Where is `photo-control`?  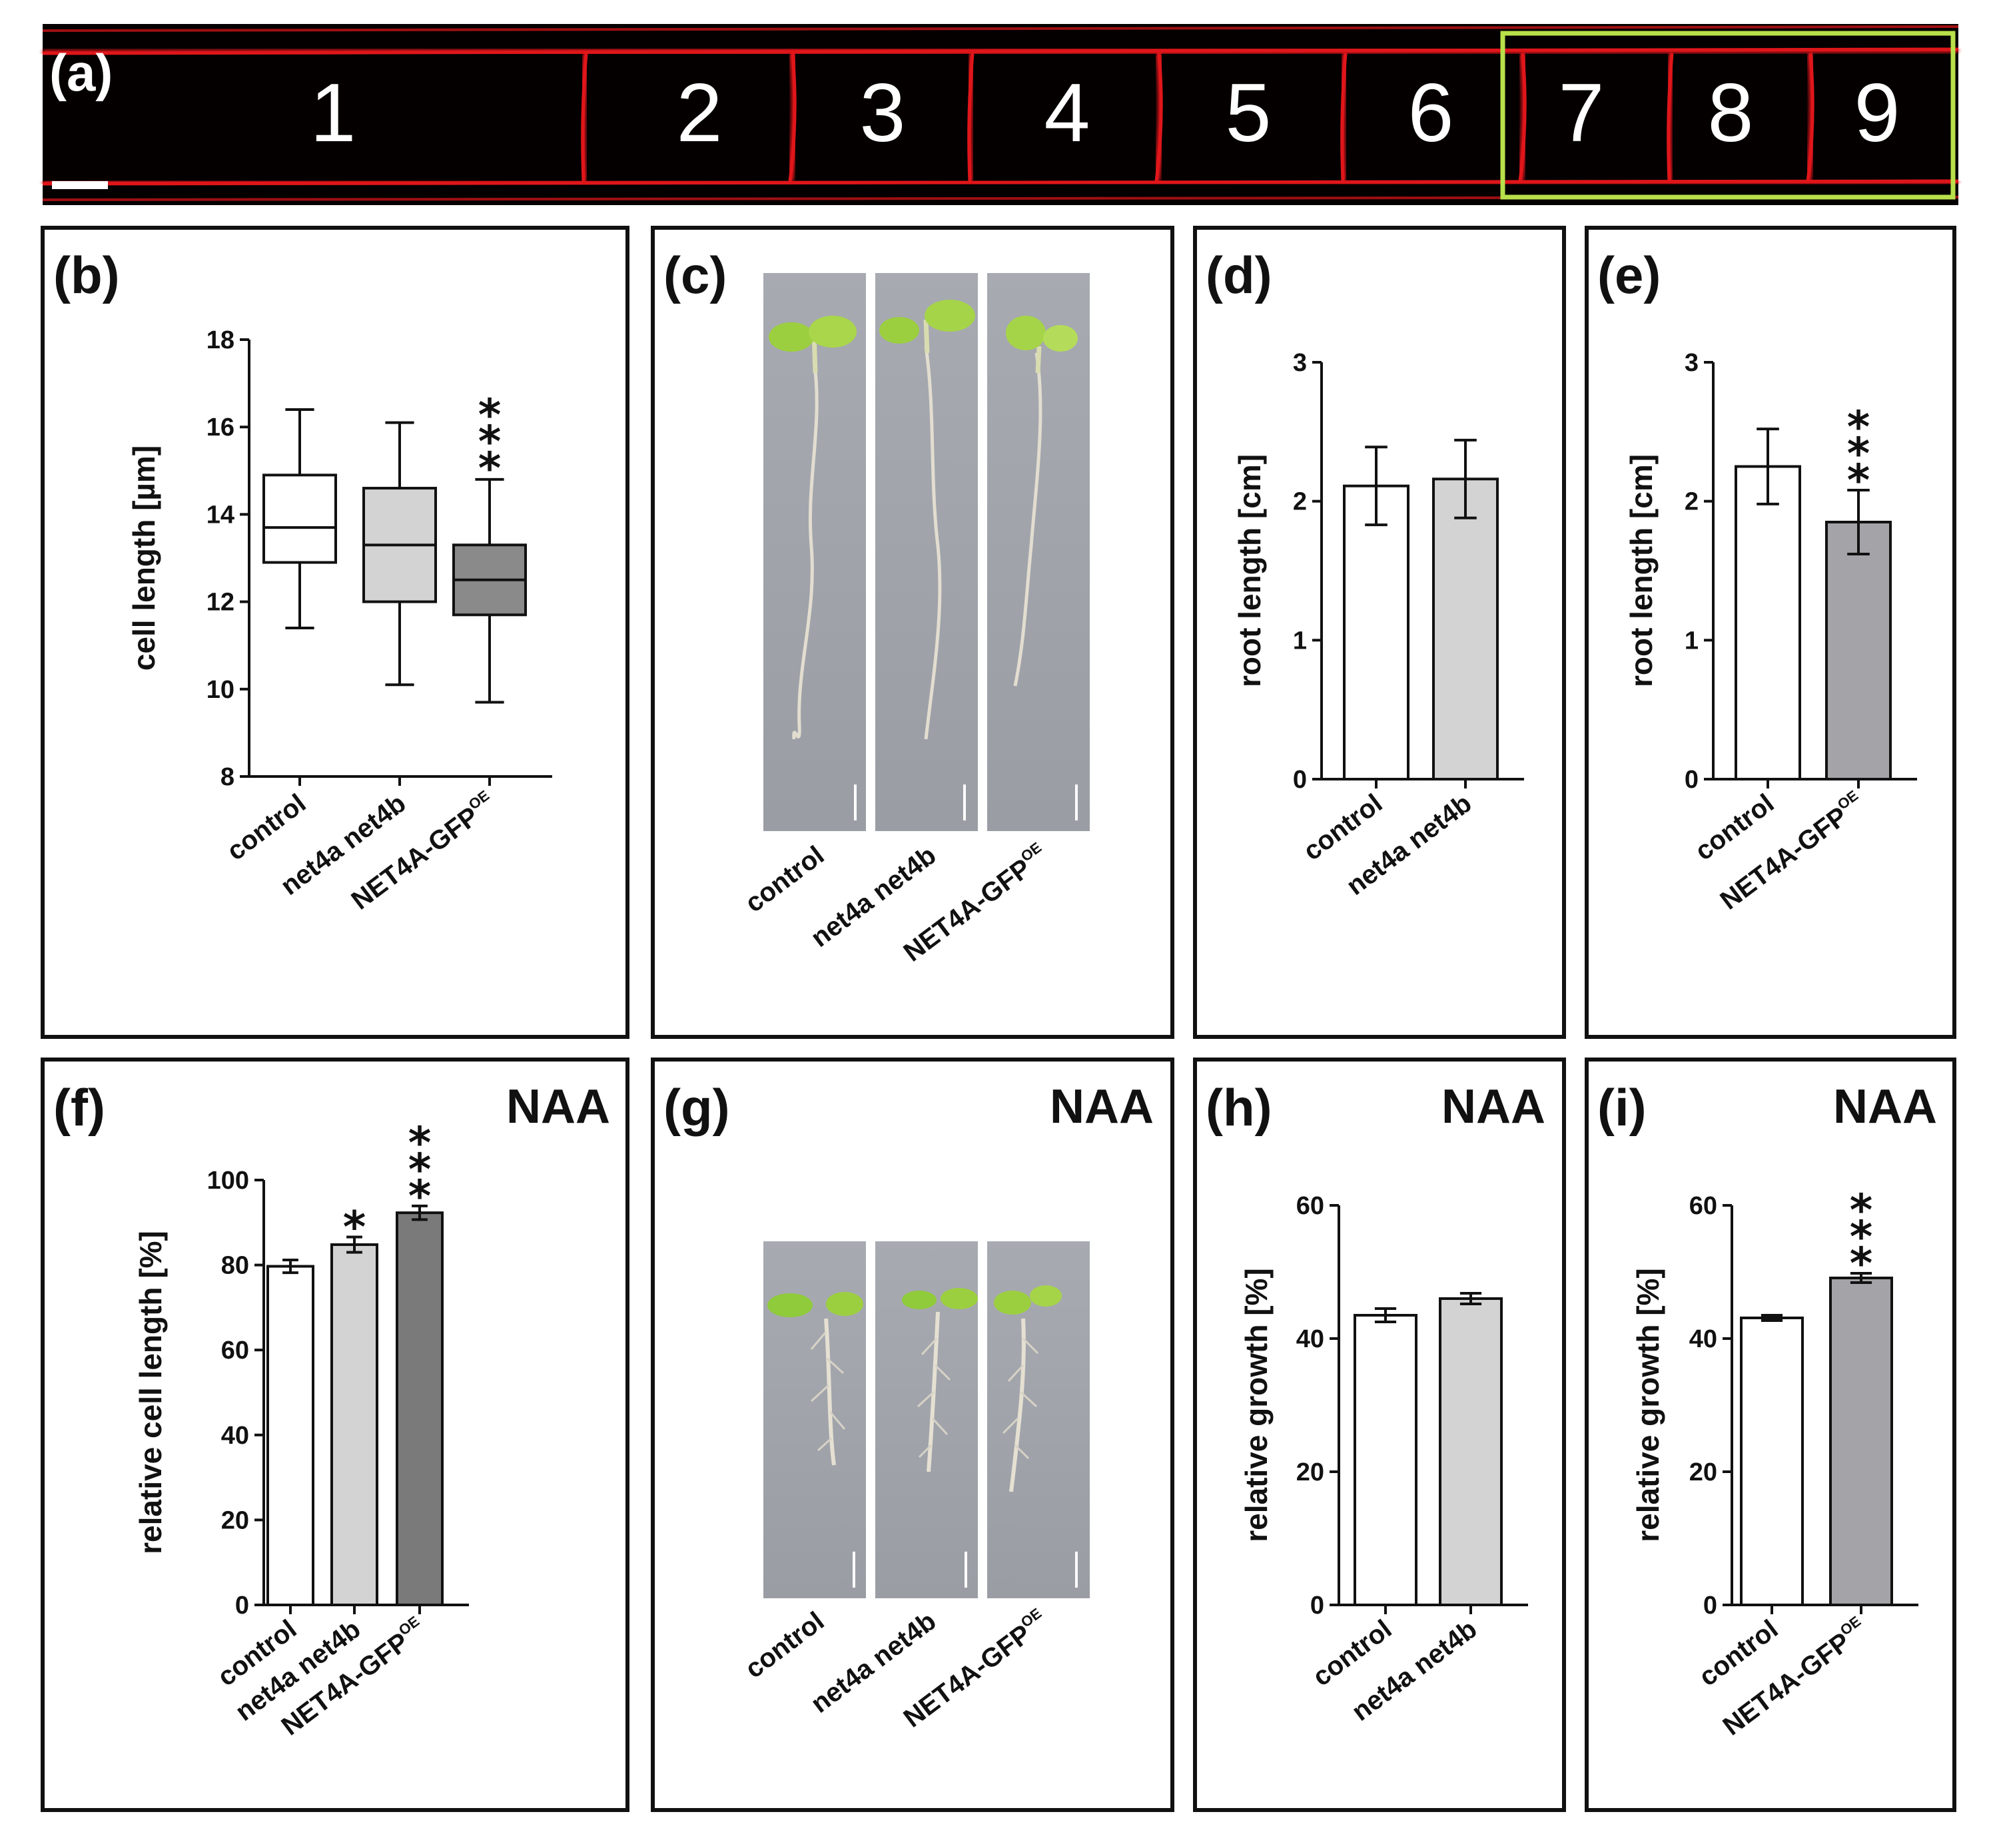 photo-control is located at coordinates (814, 552).